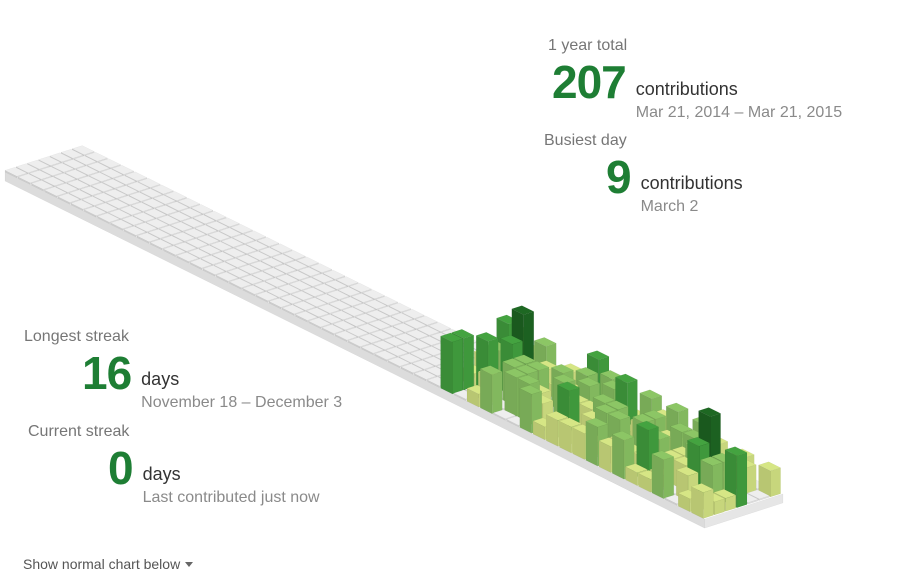 This screenshot has width=900, height=588. Describe the element at coordinates (121, 468) in the screenshot. I see `stat-value: 0` at that location.